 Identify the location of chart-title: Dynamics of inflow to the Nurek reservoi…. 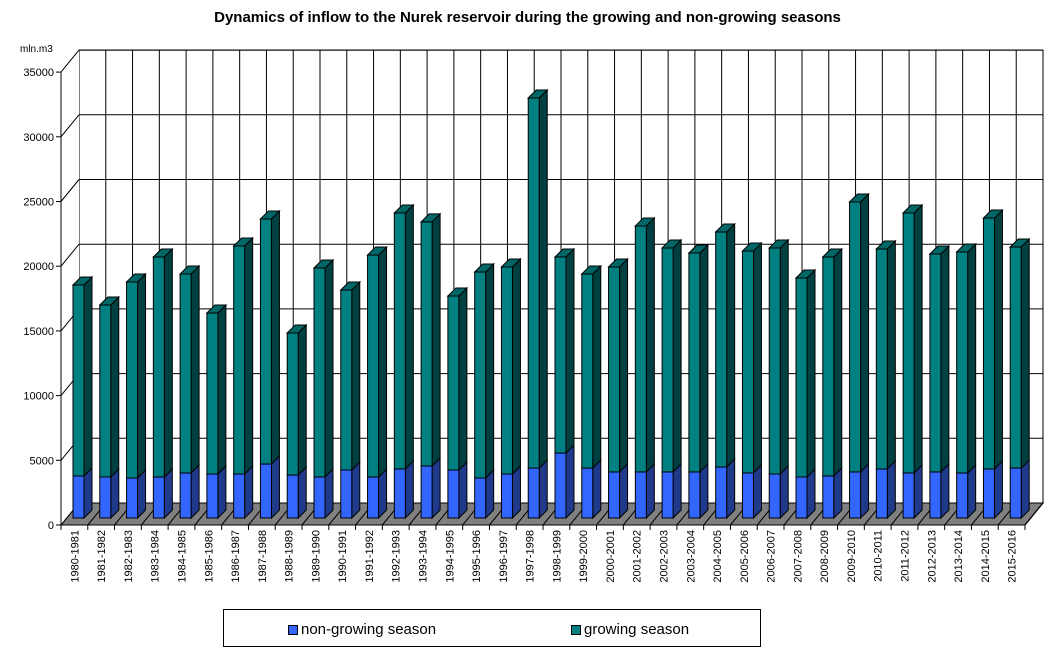
(527, 17).